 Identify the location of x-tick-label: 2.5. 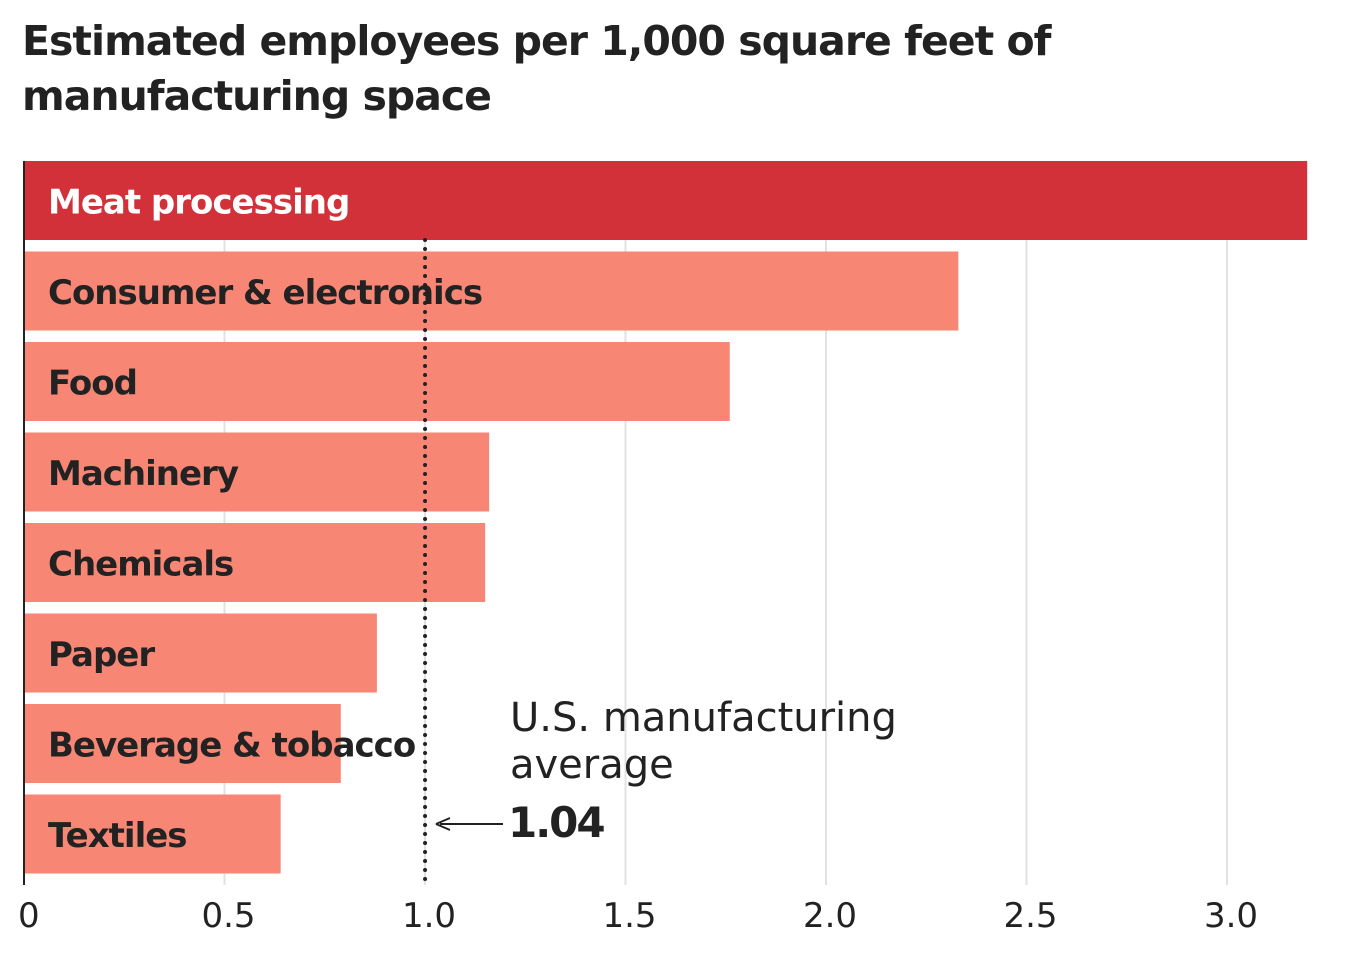
(1030, 916).